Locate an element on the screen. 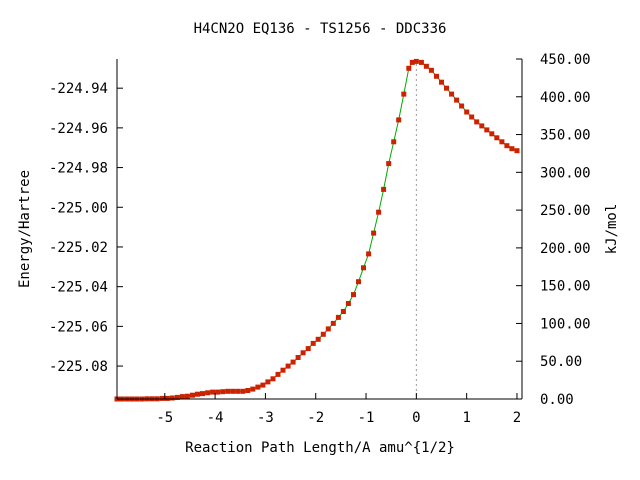  y-tick-label: -225.02 is located at coordinates (78, 248).